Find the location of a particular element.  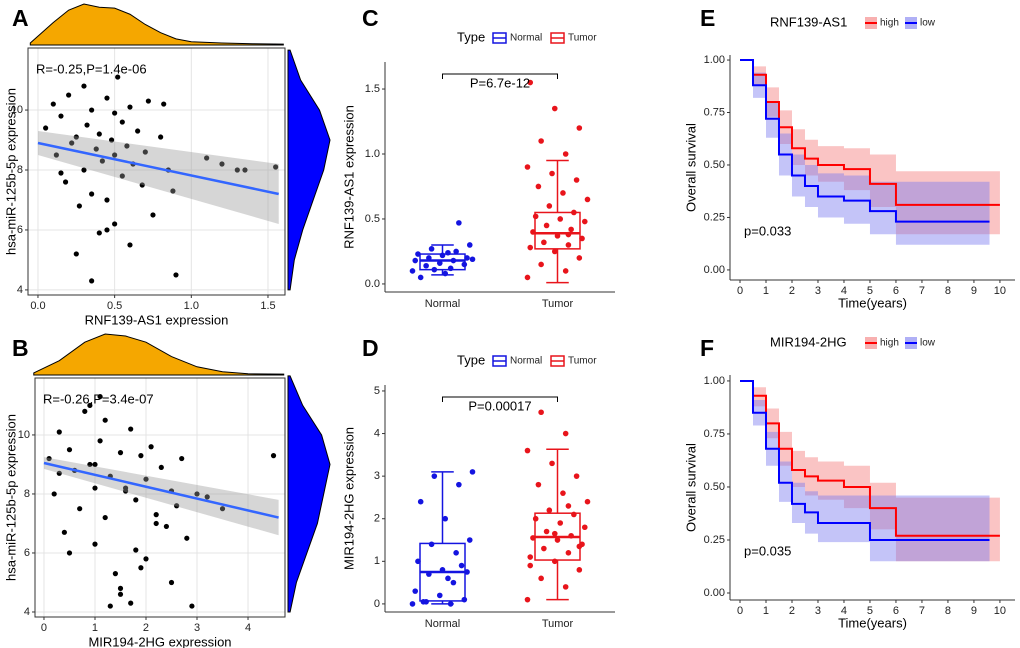

legend-label: Tumor is located at coordinates (582, 361).